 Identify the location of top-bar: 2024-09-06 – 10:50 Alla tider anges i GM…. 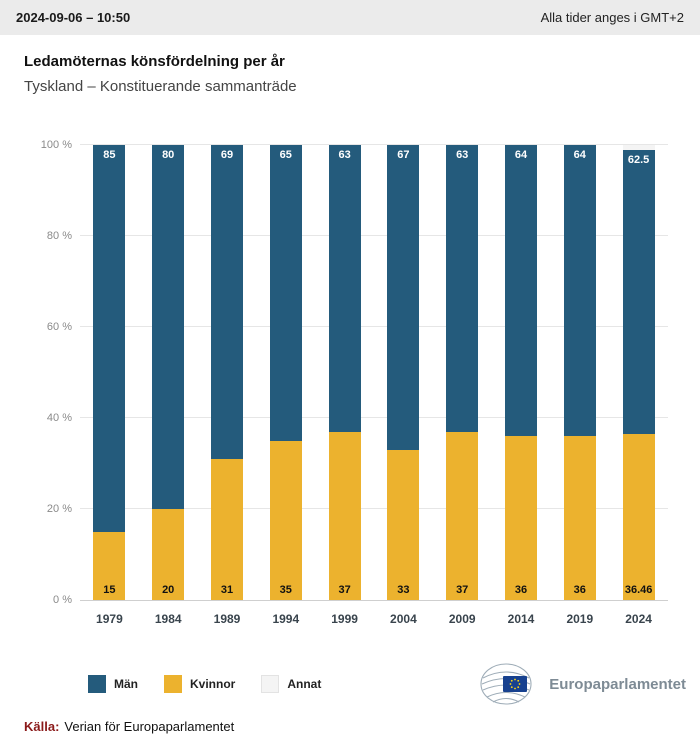
(350, 17).